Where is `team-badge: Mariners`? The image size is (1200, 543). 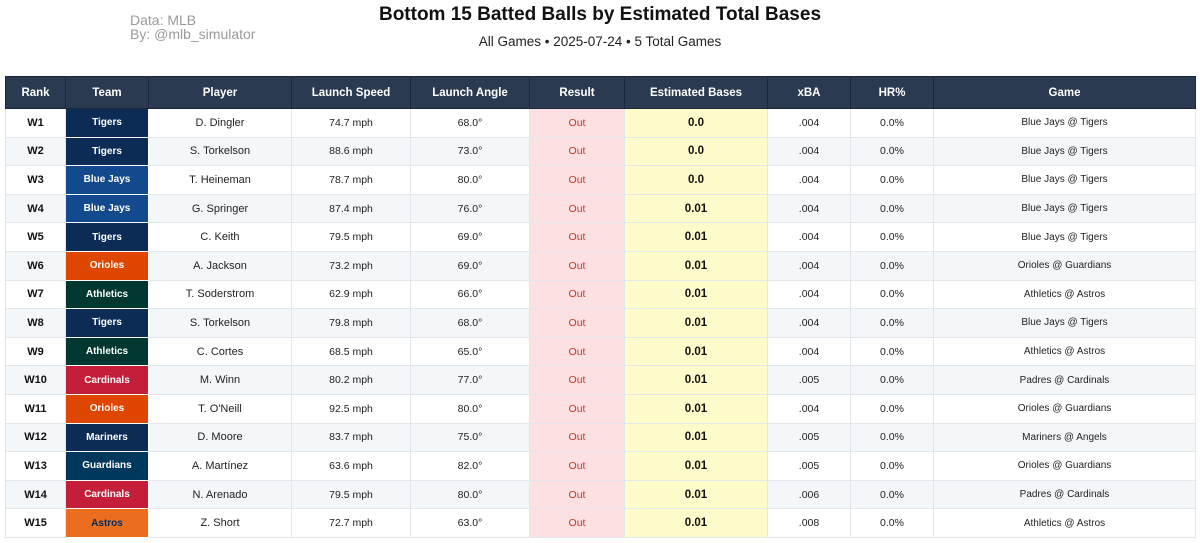 team-badge: Mariners is located at coordinates (107, 437).